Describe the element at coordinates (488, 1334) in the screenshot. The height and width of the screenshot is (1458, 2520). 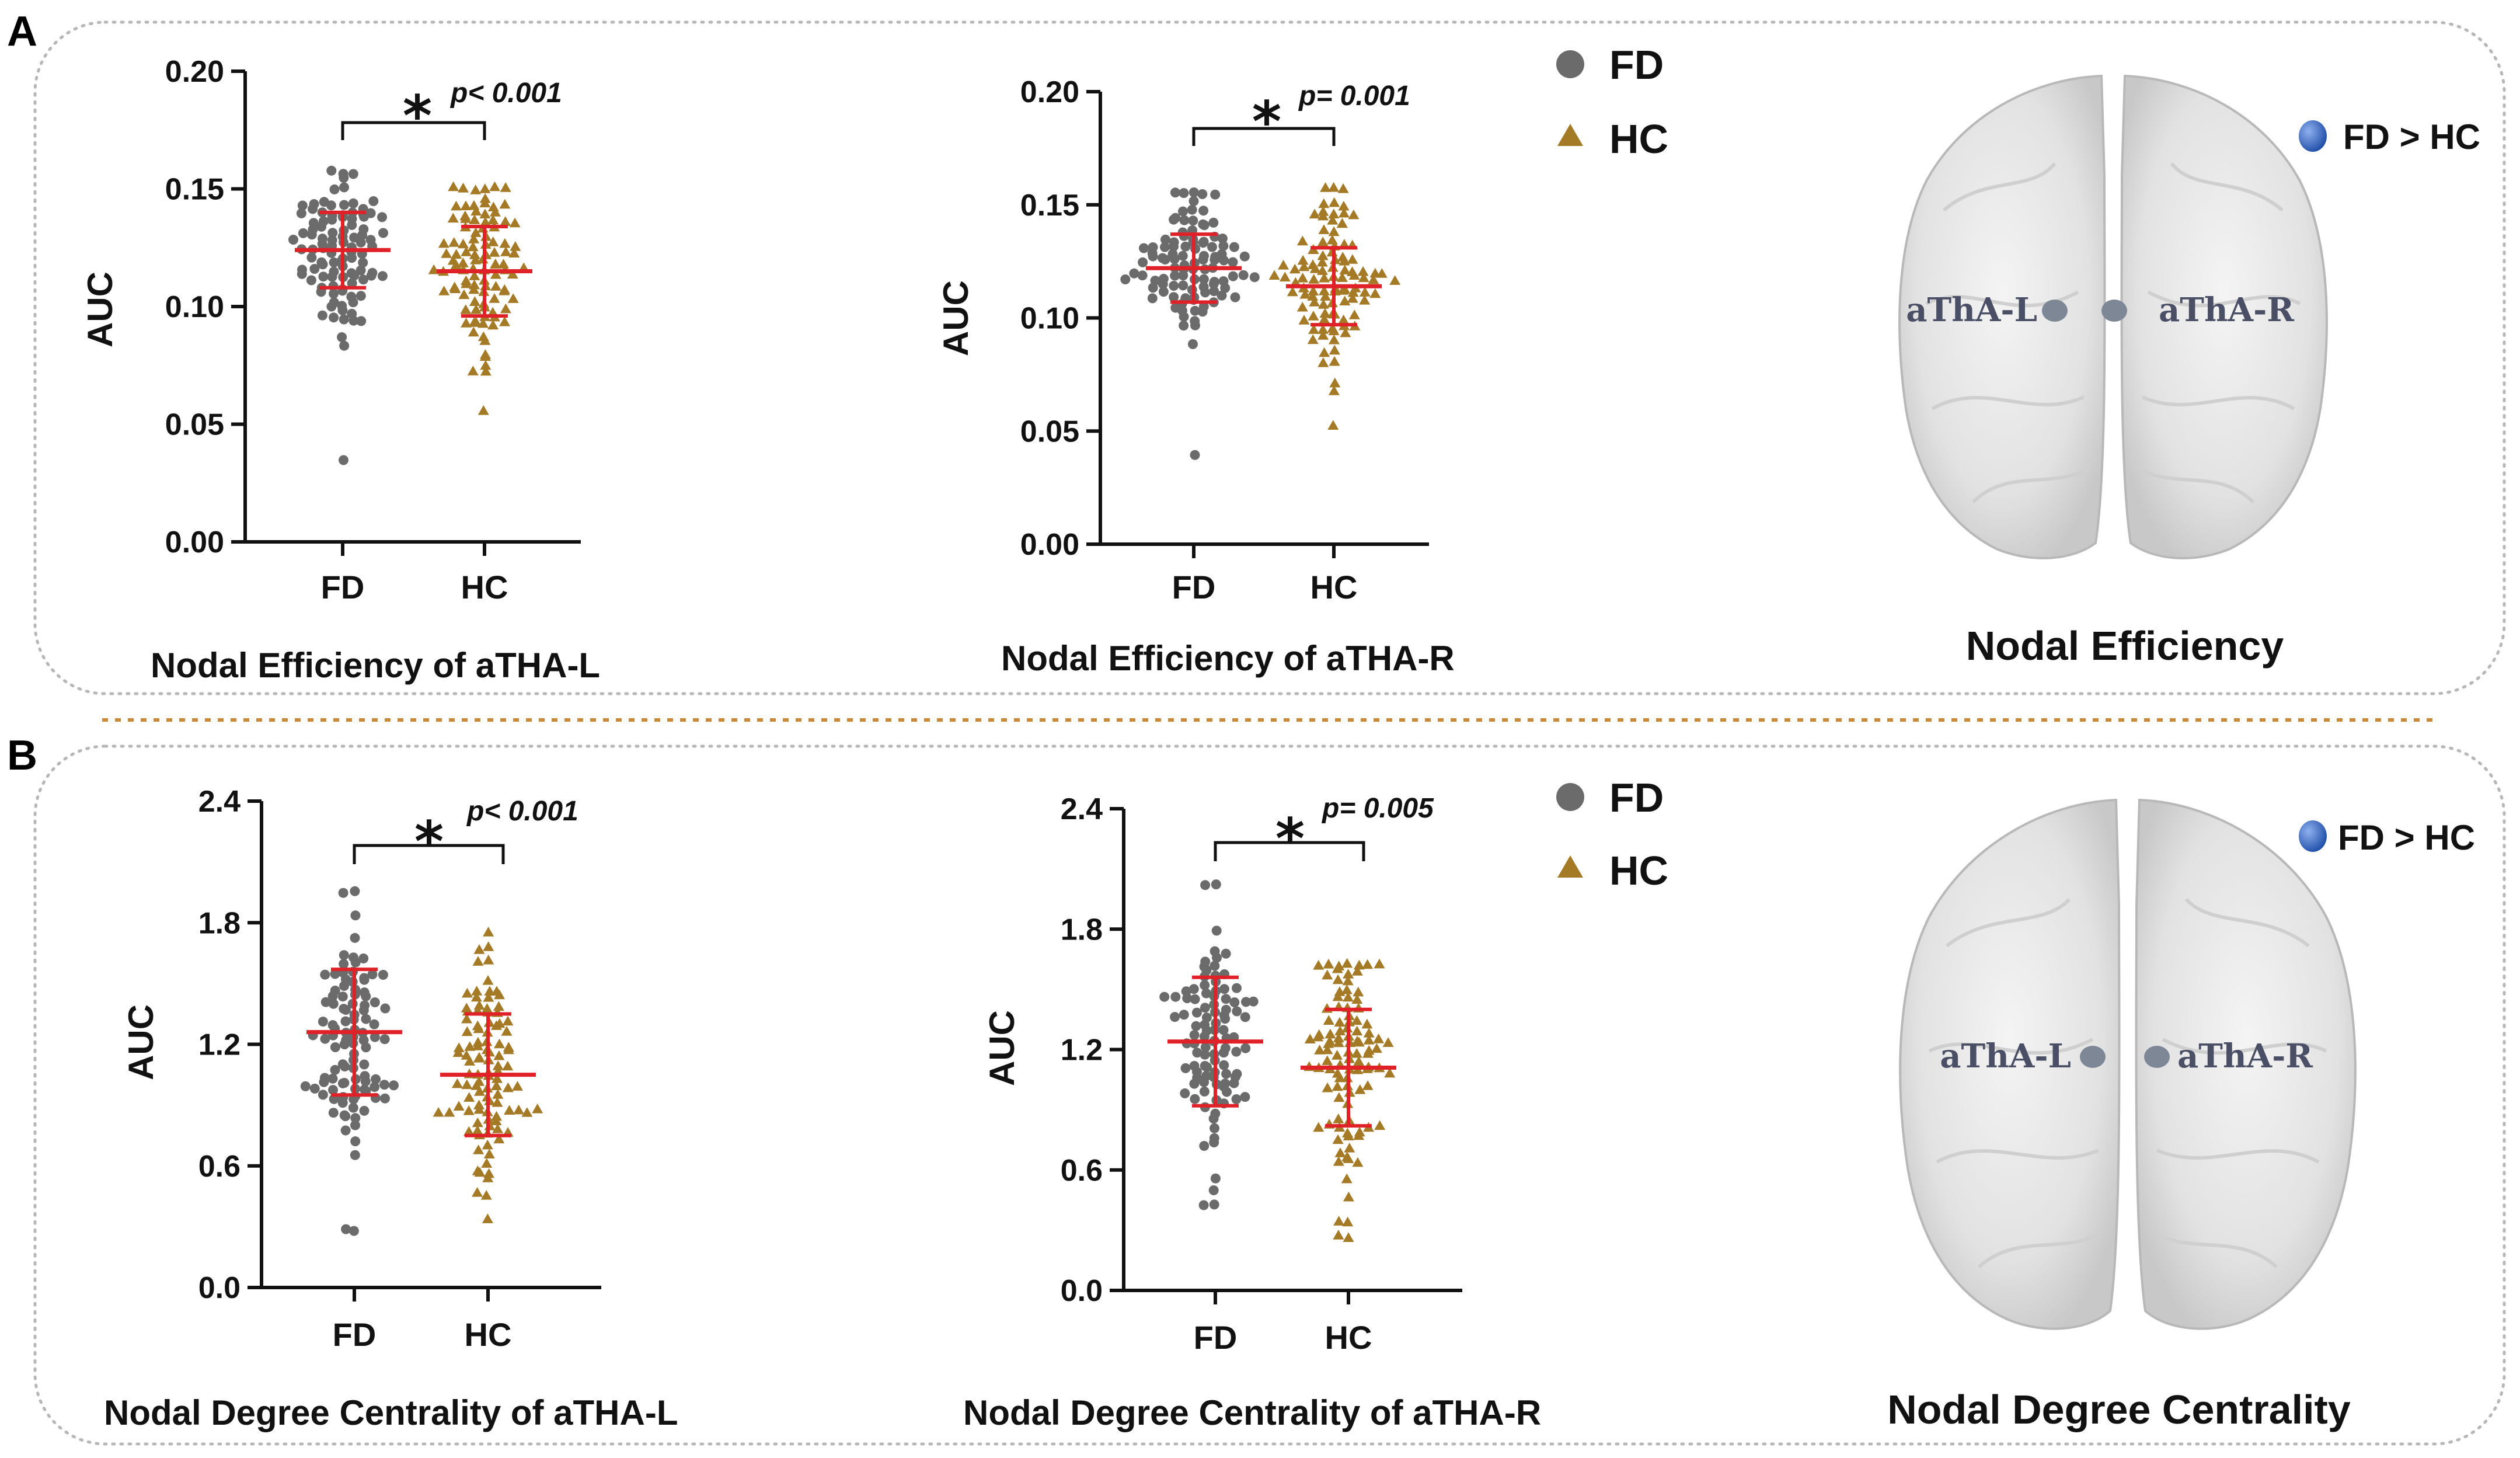
I see `category-label-hc: HC` at that location.